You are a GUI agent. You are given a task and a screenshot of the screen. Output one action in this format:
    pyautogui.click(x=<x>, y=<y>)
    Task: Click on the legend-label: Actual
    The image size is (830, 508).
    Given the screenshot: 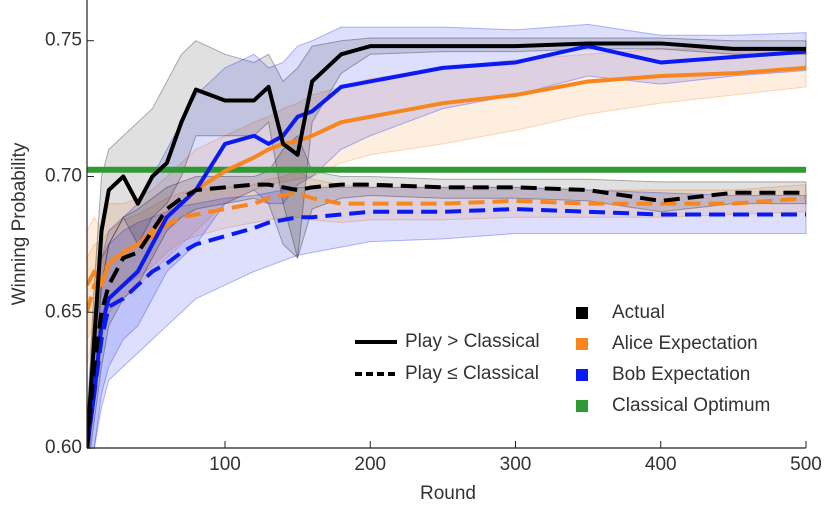 What is the action you would take?
    pyautogui.click(x=638, y=312)
    